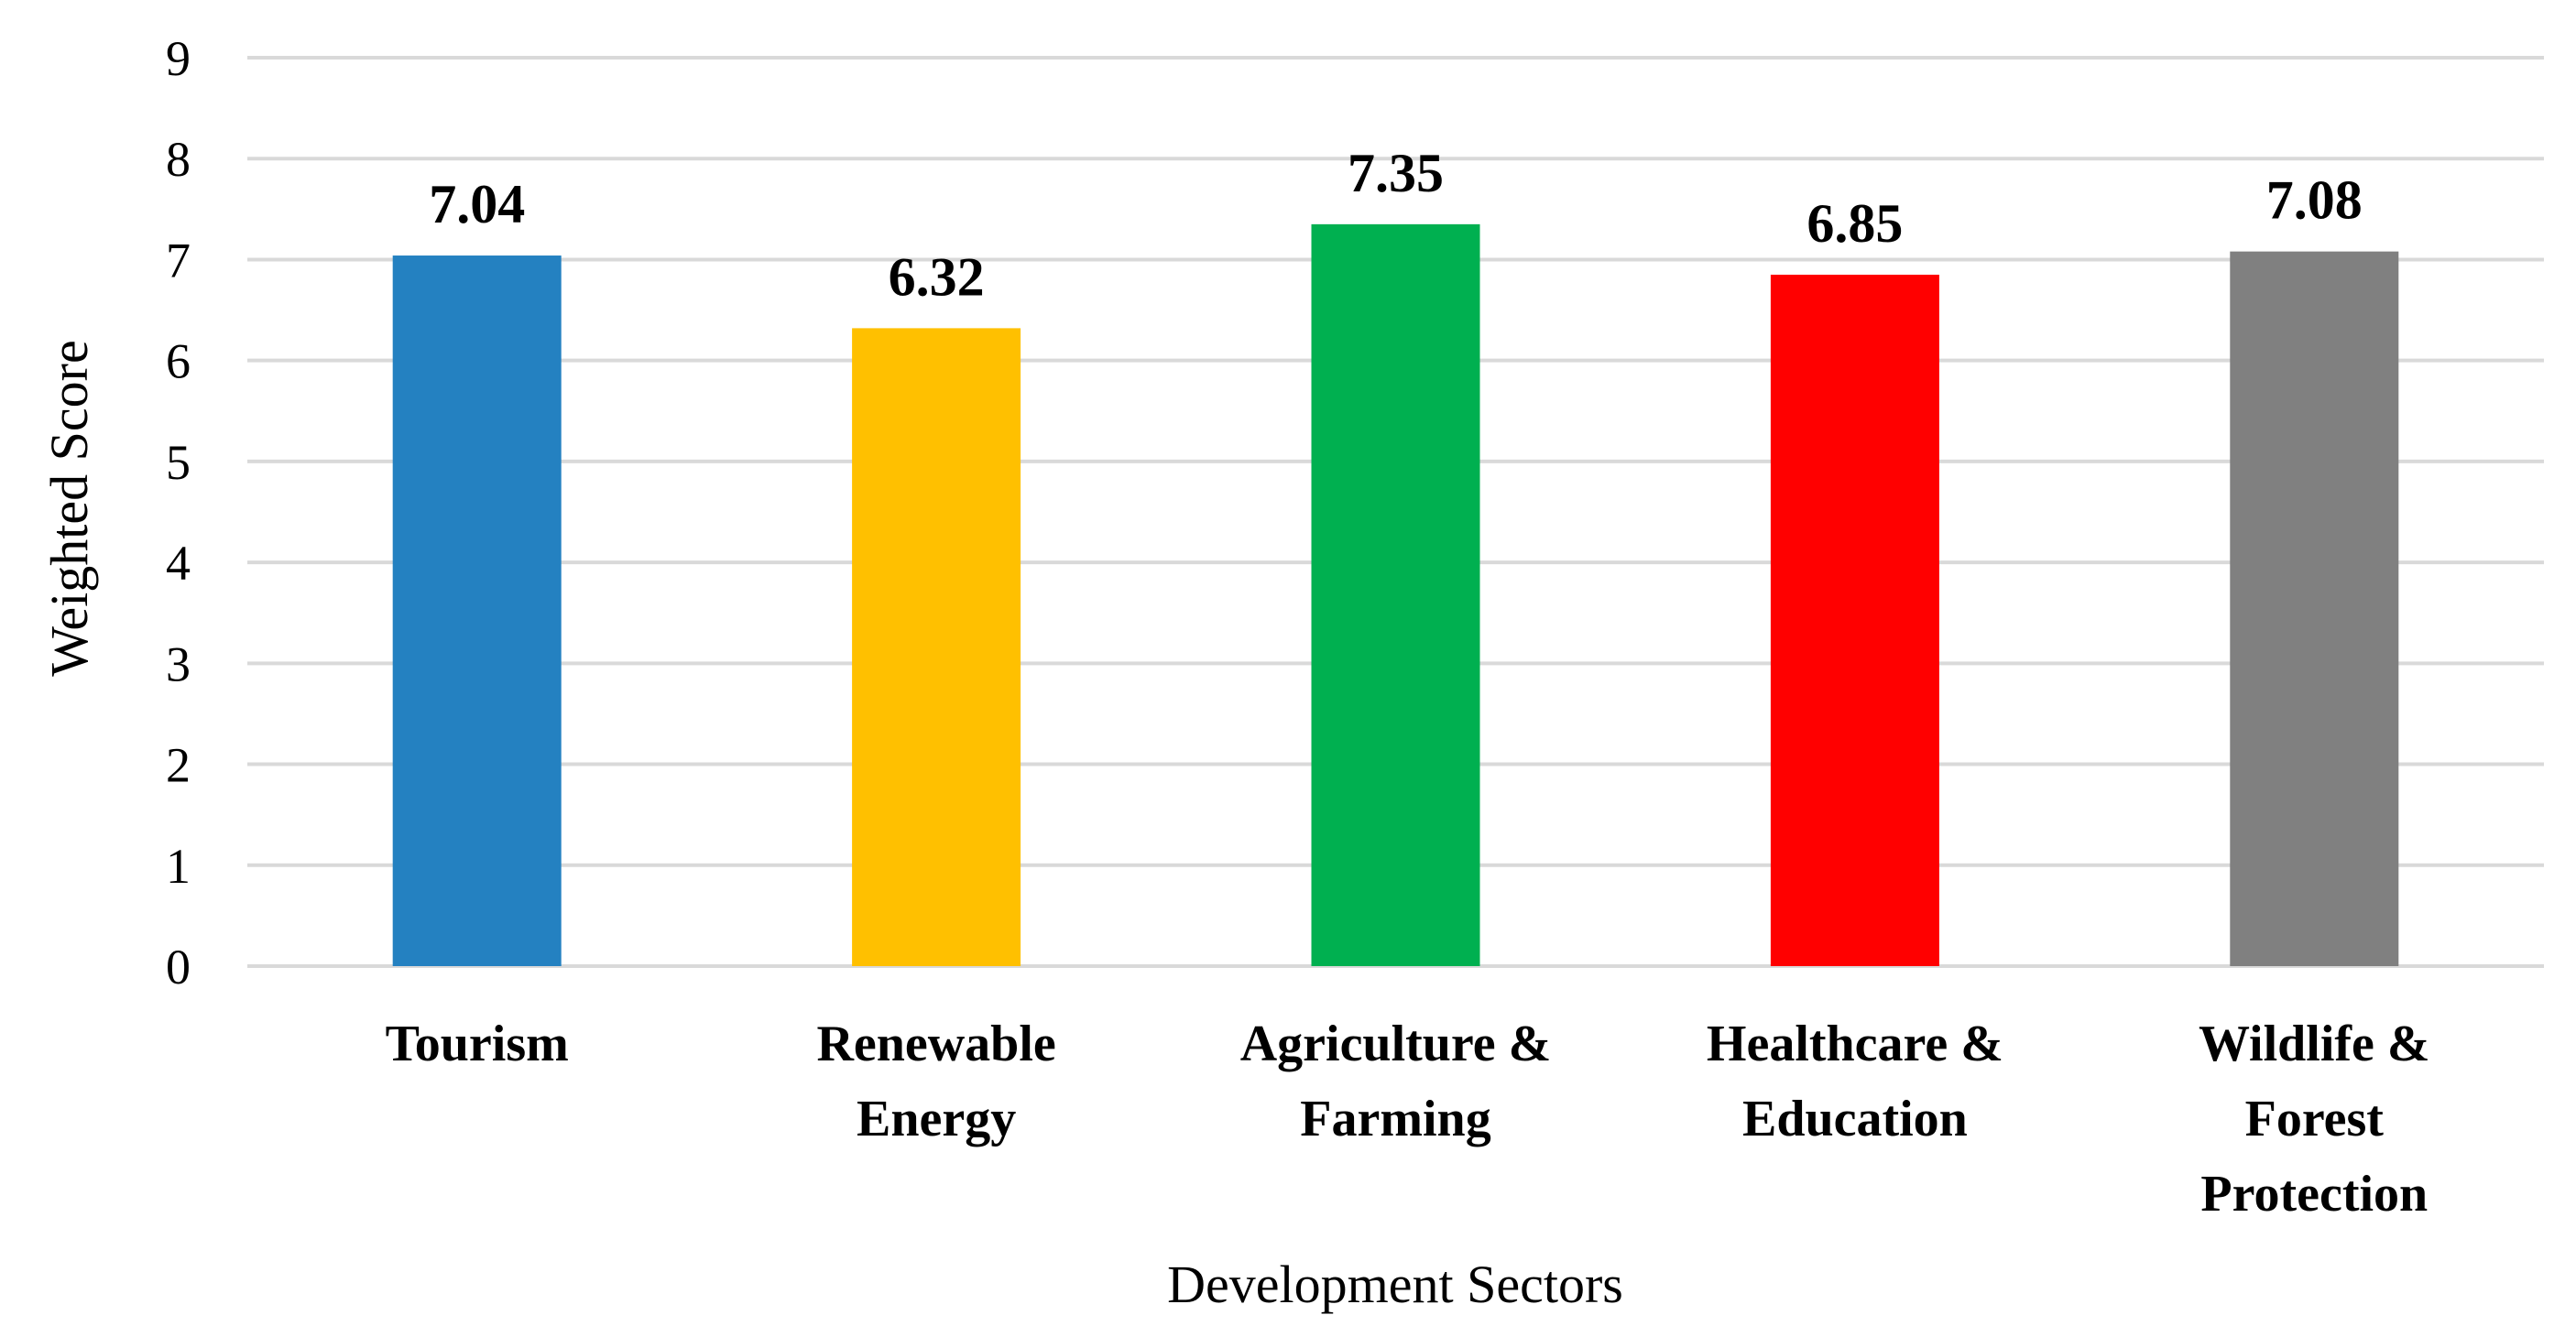  I want to click on x-tick-label: Healthcare &, so click(1855, 1044).